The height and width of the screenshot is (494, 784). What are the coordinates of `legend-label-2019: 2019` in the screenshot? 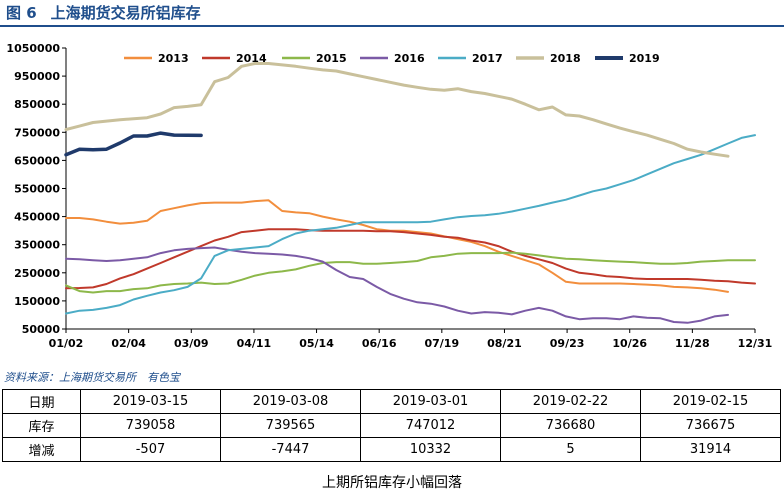 It's located at (644, 58).